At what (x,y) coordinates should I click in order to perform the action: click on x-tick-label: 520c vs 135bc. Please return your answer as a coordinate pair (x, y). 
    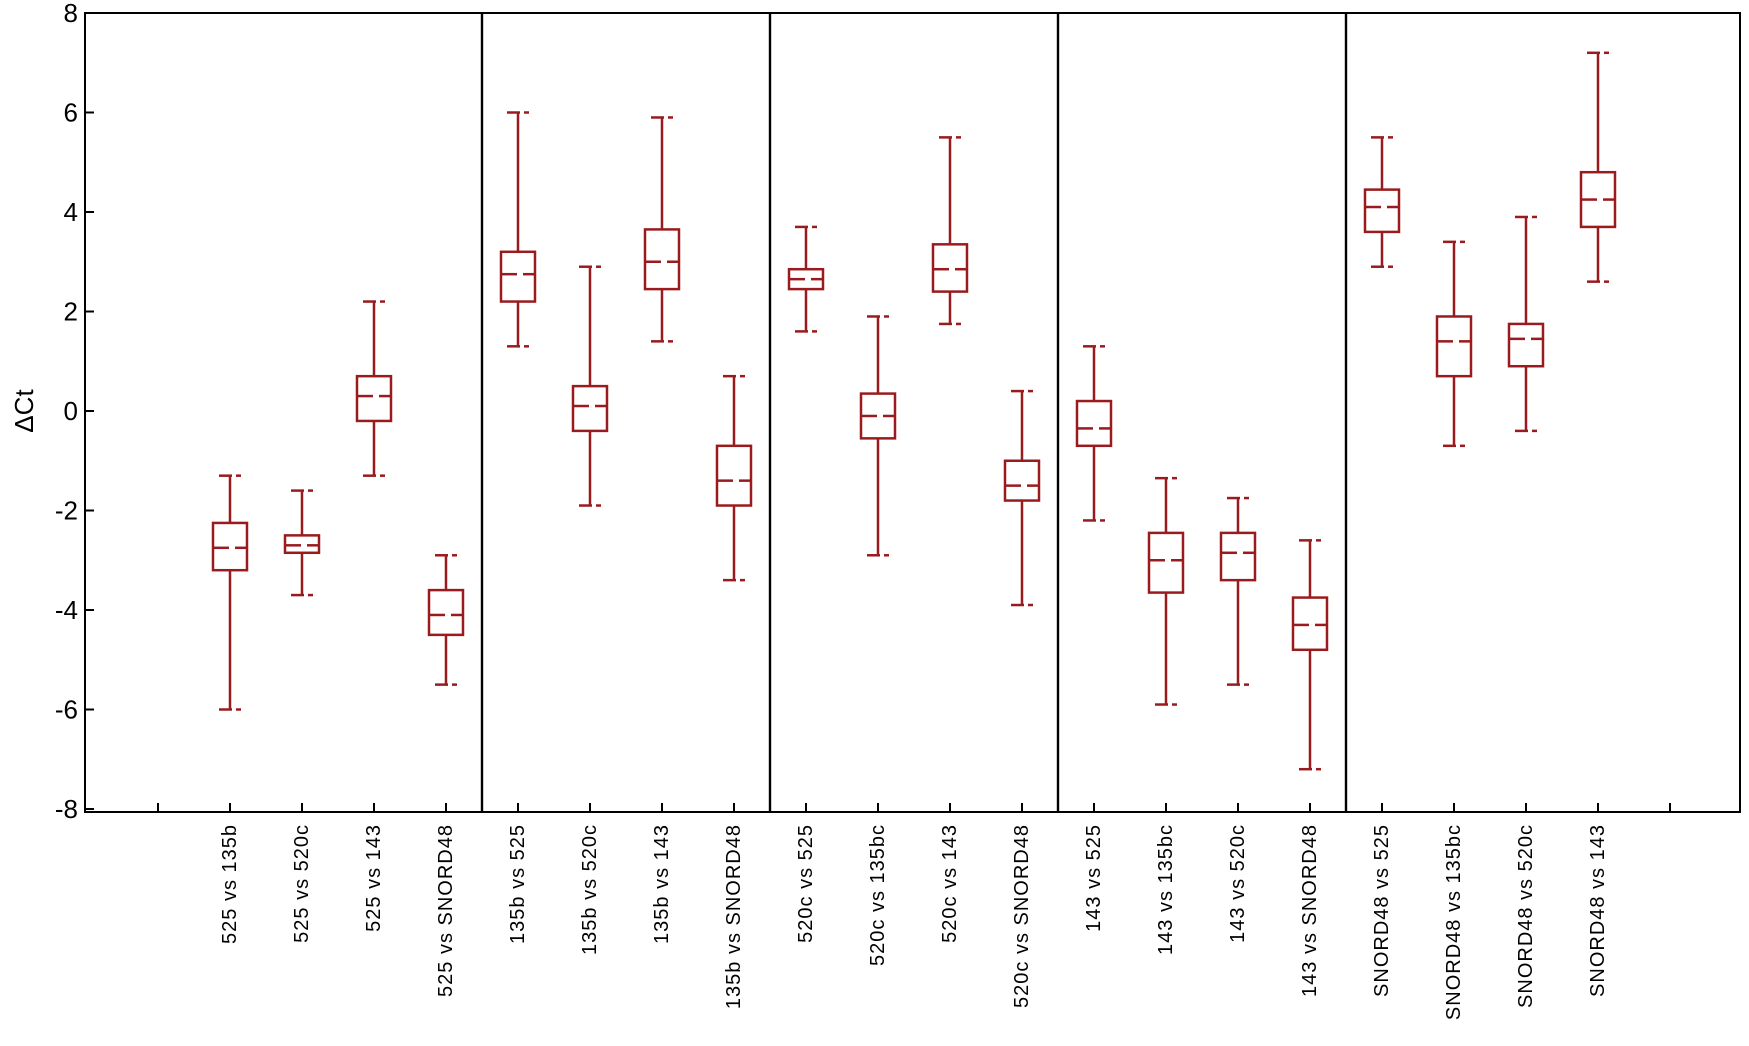
    Looking at the image, I should click on (878, 895).